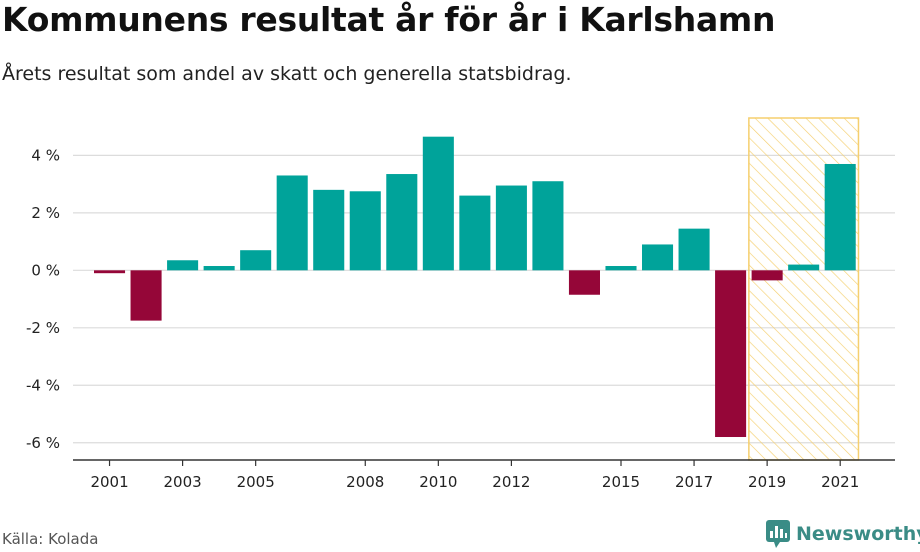 This screenshot has width=920, height=552. I want to click on x-tick-label: 2003, so click(183, 482).